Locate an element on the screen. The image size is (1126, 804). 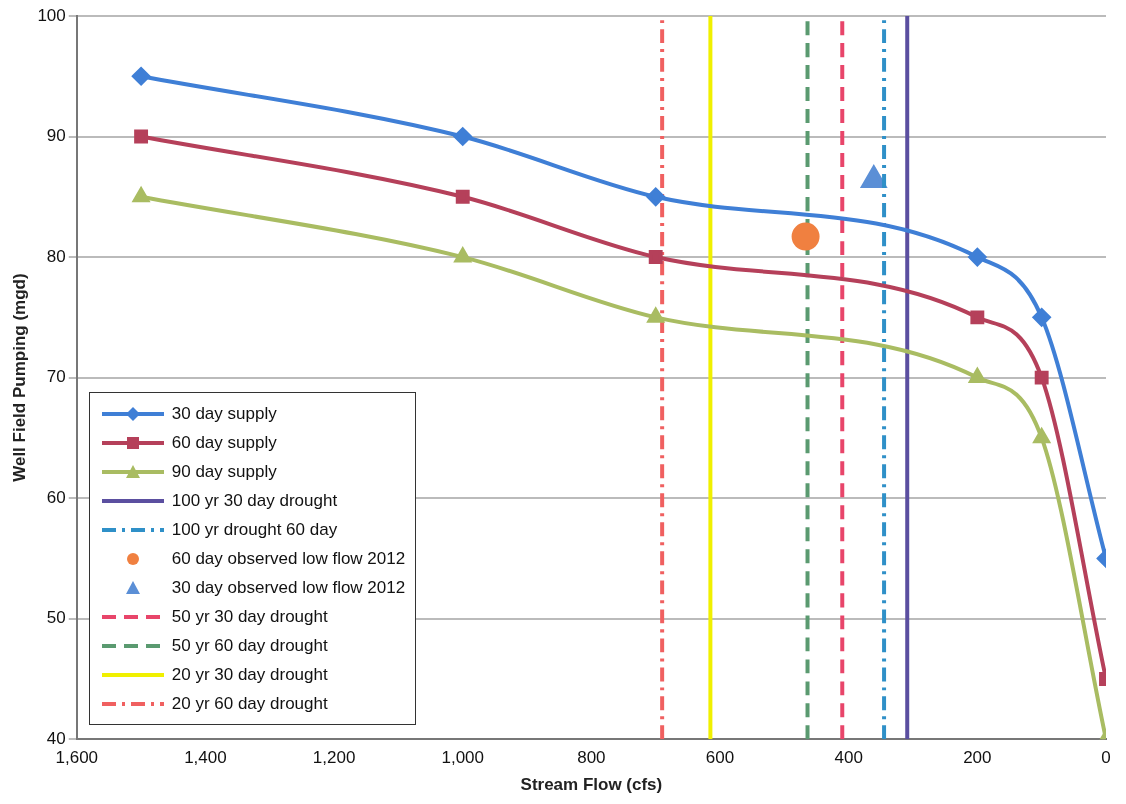
legend-label: 100 yr drought 60 day is located at coordinates (254, 529).